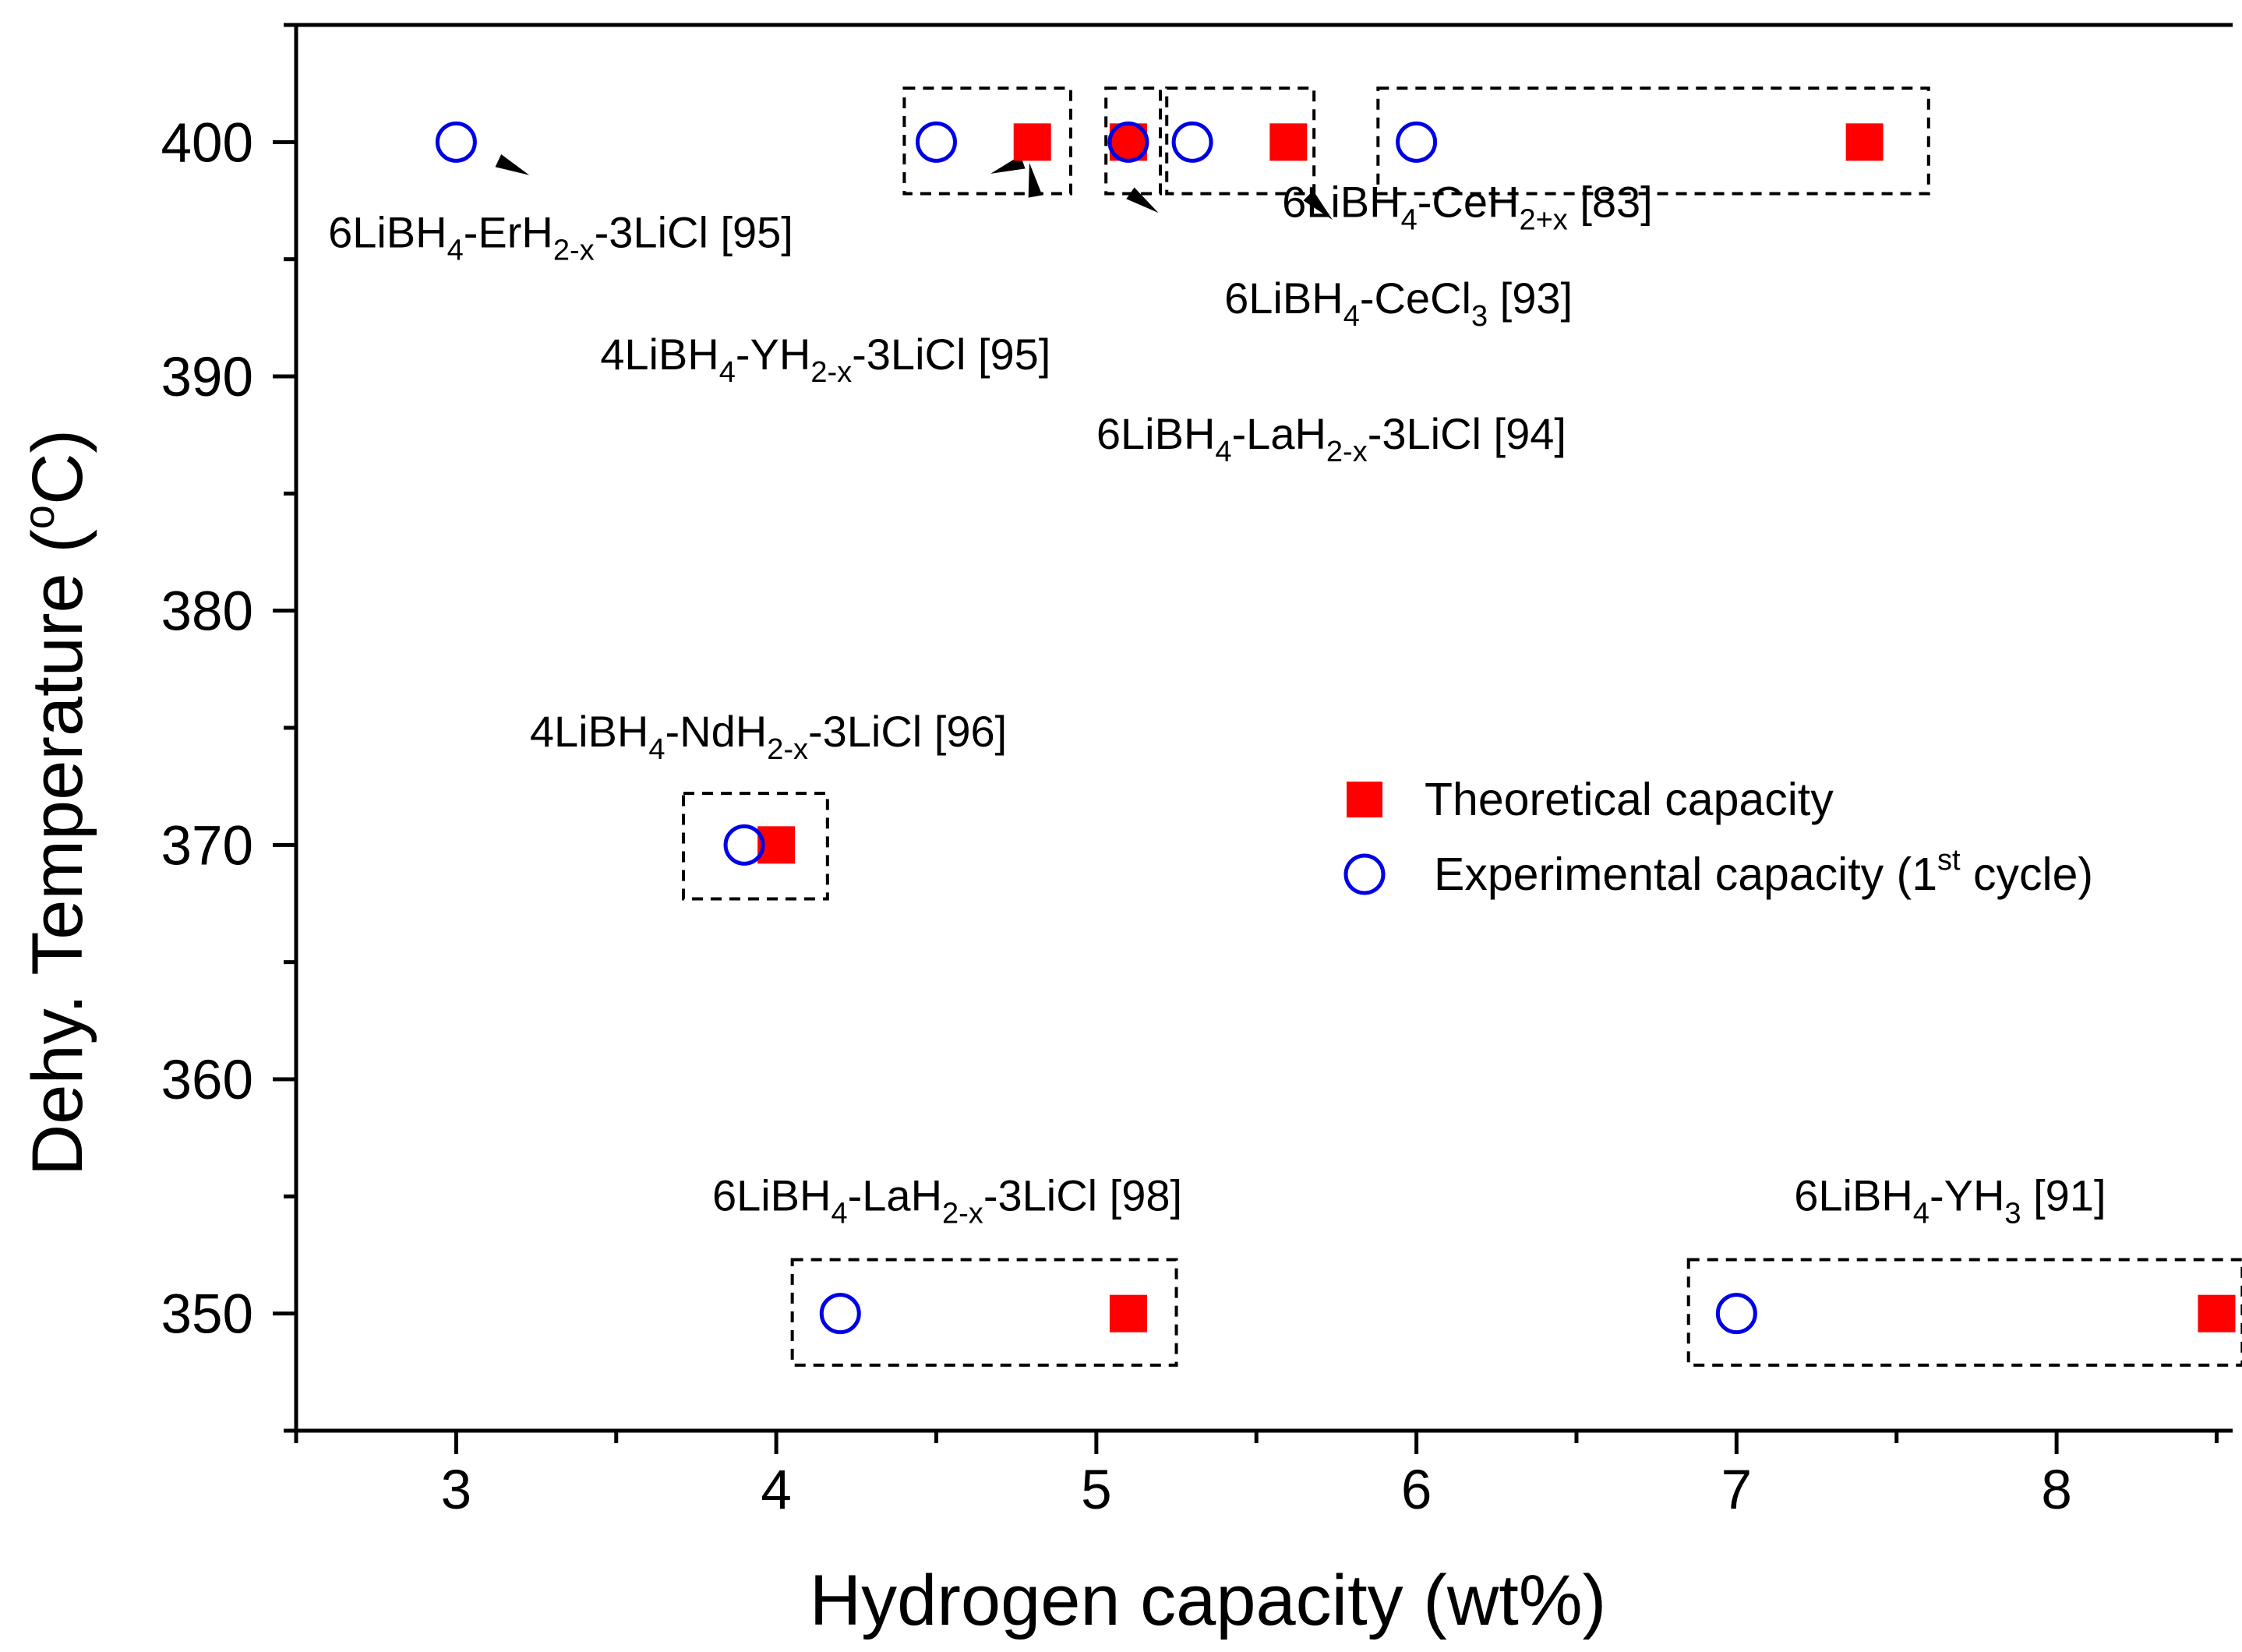 The width and height of the screenshot is (2242, 1652). I want to click on compound-label: 4LiBH4-NdH2-x-3LiCl [96], so click(769, 736).